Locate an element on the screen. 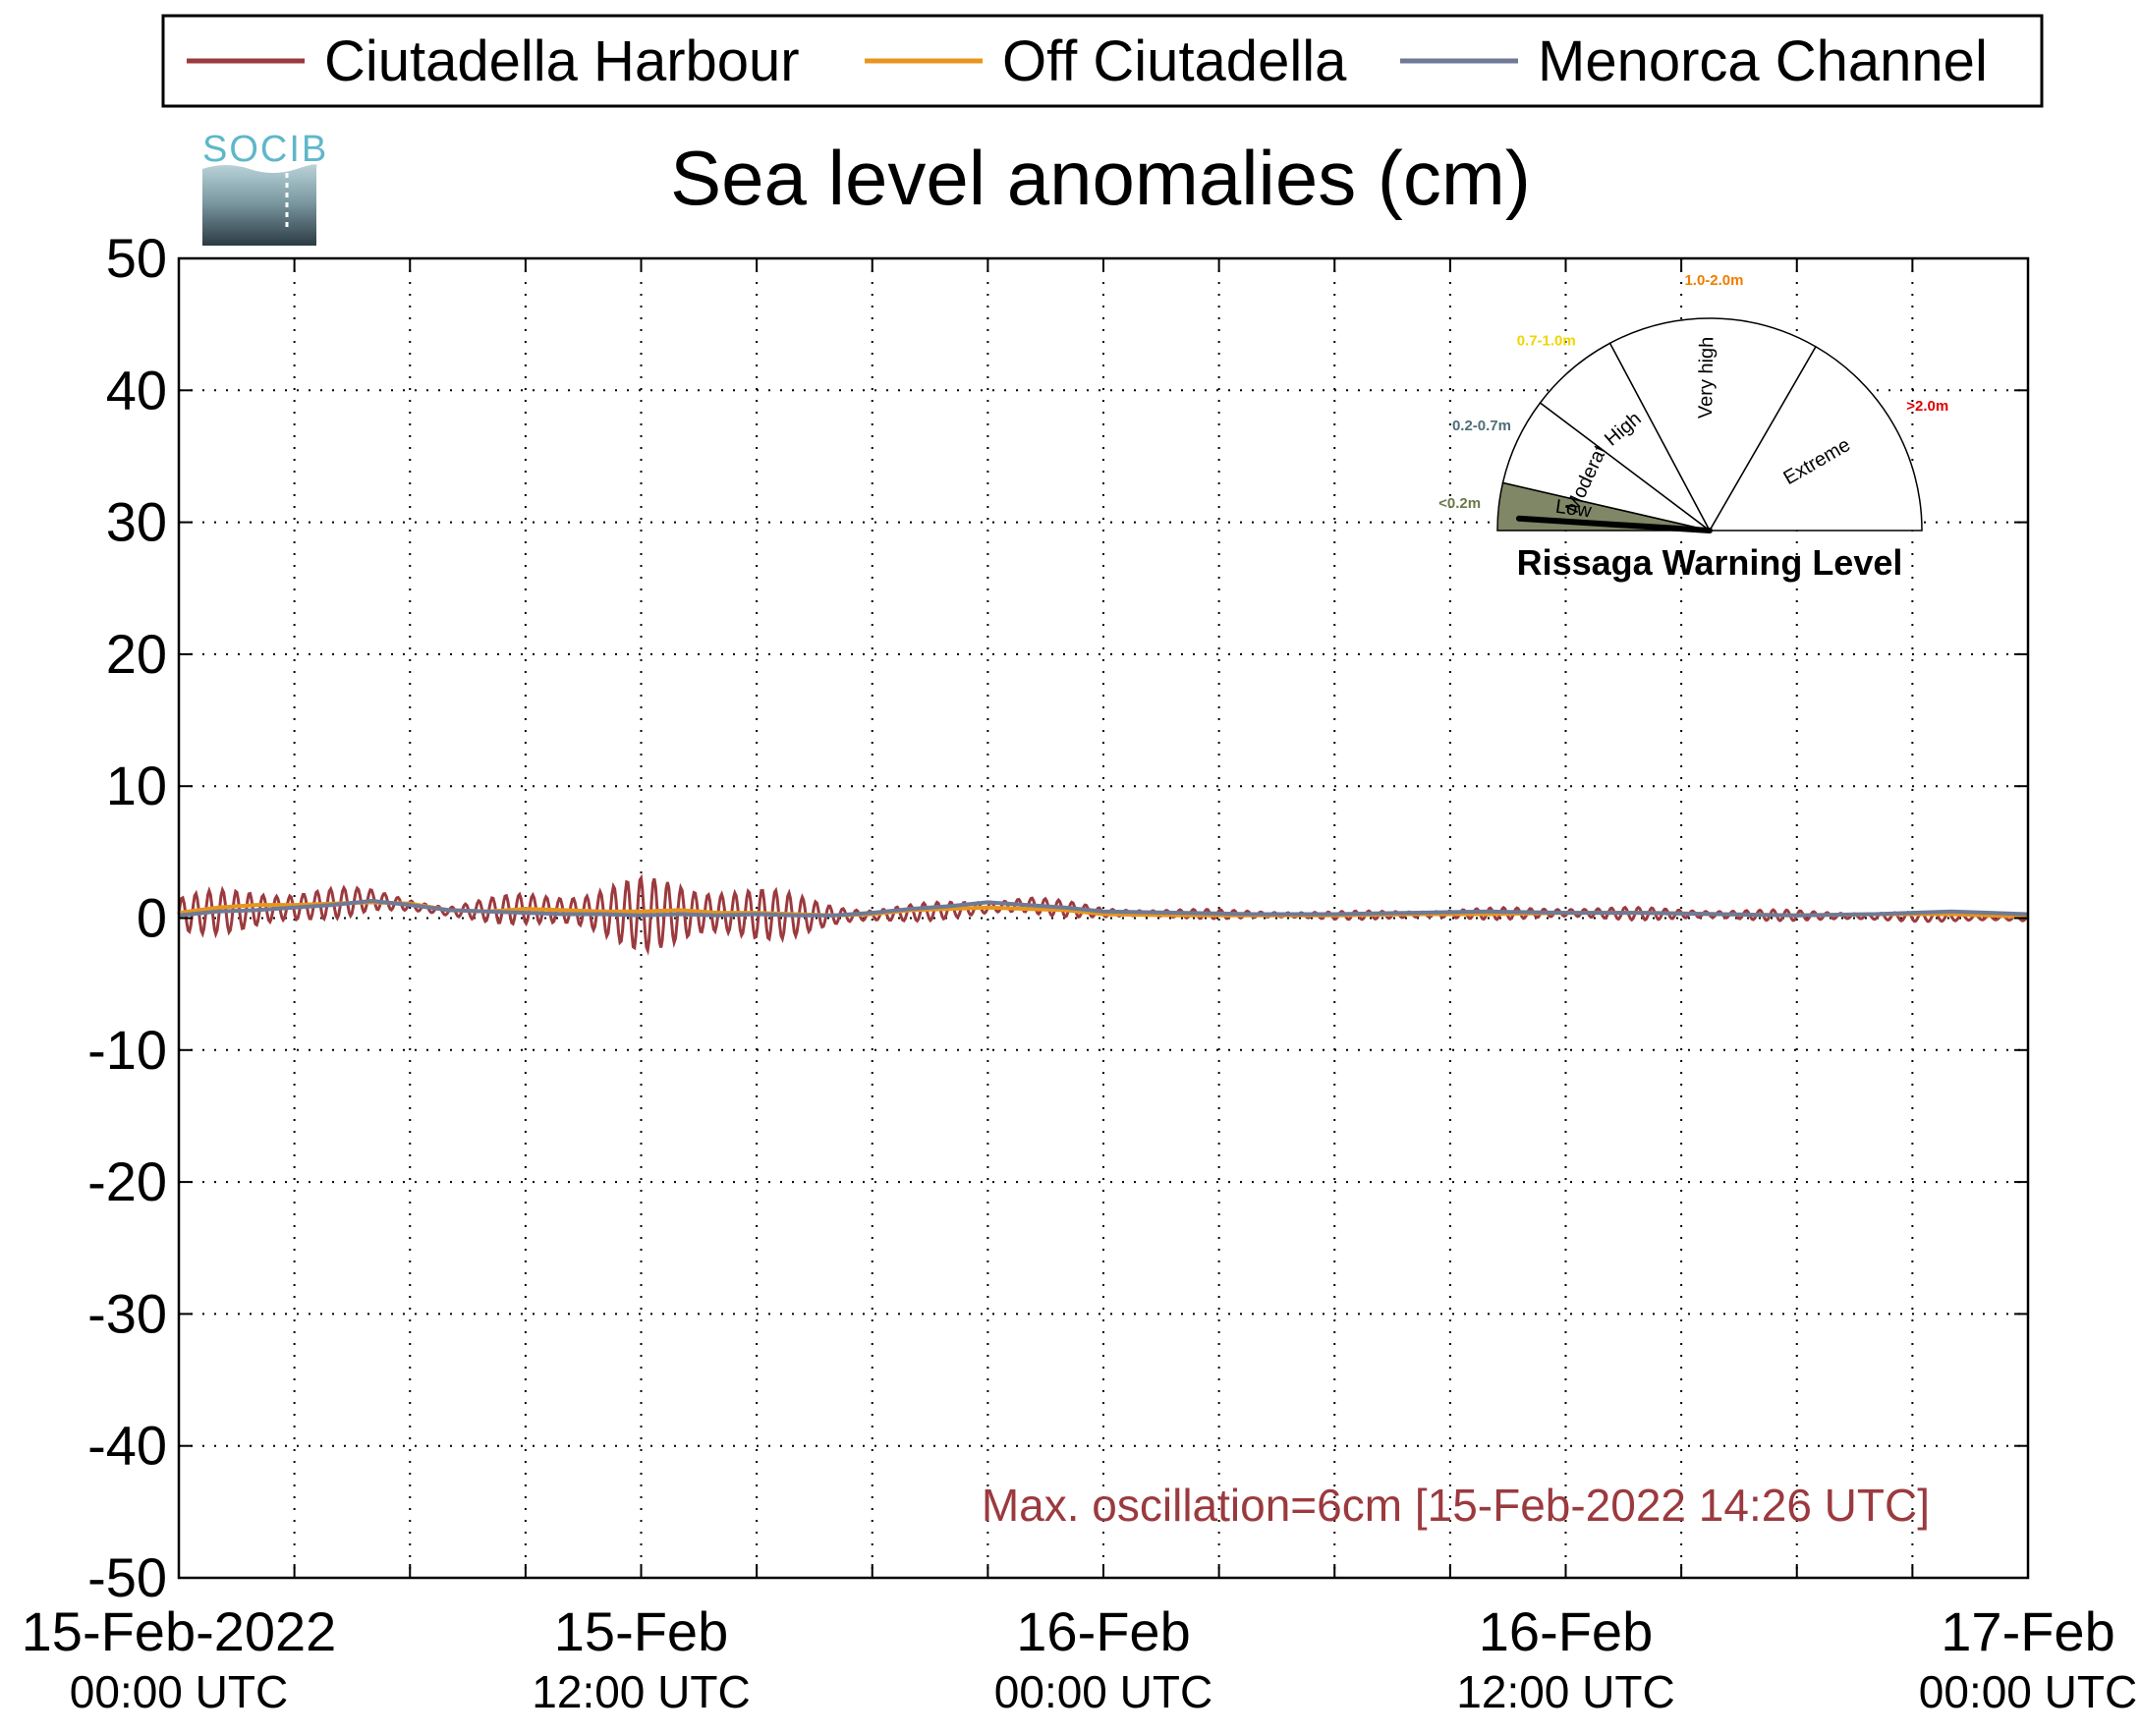 The height and width of the screenshot is (1736, 2141). gauge-segment-very-high is located at coordinates (1713, 424).